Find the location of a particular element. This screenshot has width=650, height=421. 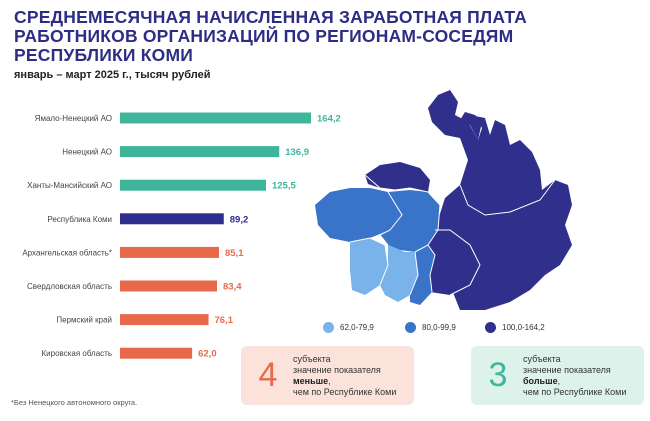

legend-item-mid: 80,0-99,9 is located at coordinates (430, 327).